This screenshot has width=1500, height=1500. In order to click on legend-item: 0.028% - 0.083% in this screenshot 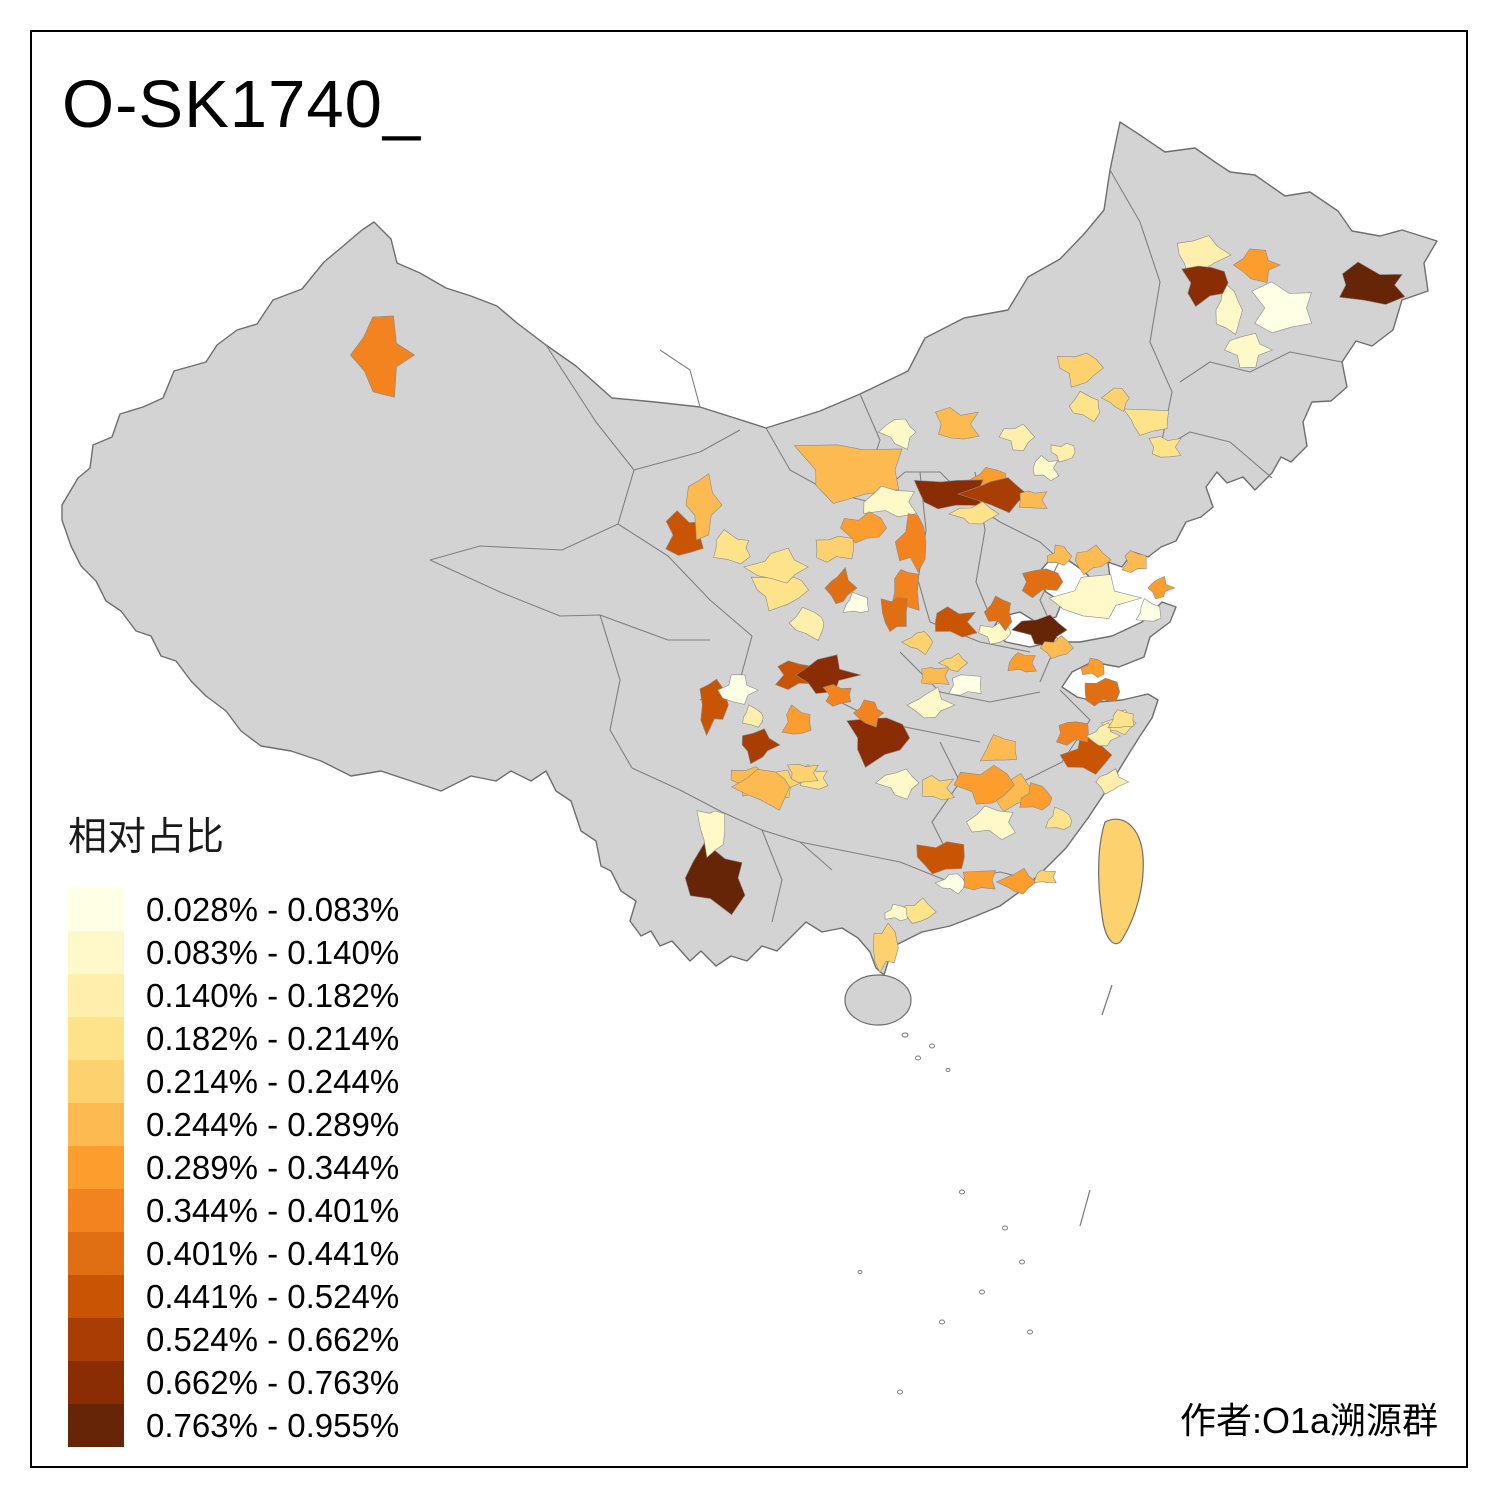, I will do `click(268, 909)`.